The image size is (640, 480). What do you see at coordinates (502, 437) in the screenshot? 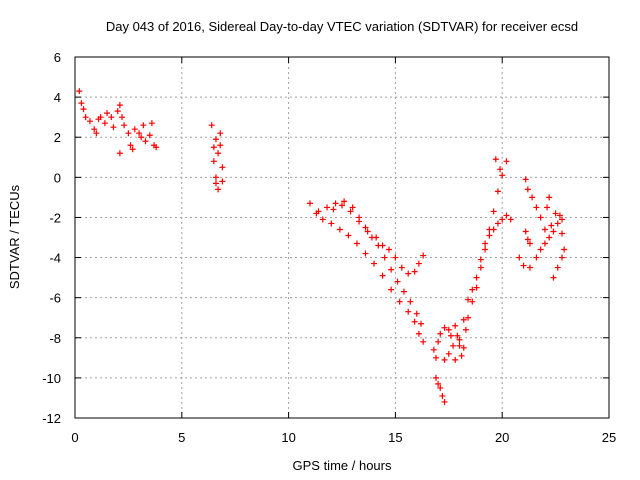
I see `x-tick-label: 20` at bounding box center [502, 437].